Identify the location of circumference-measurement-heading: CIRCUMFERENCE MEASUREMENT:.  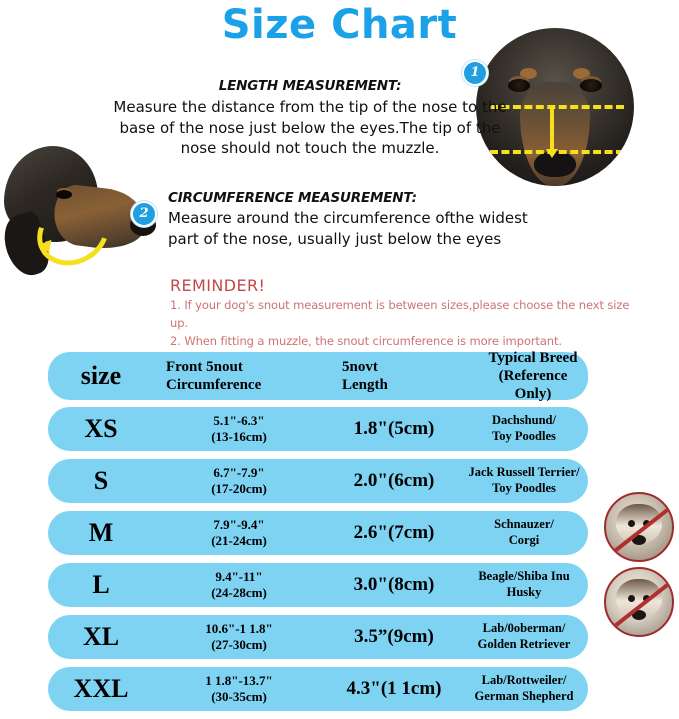
(292, 198).